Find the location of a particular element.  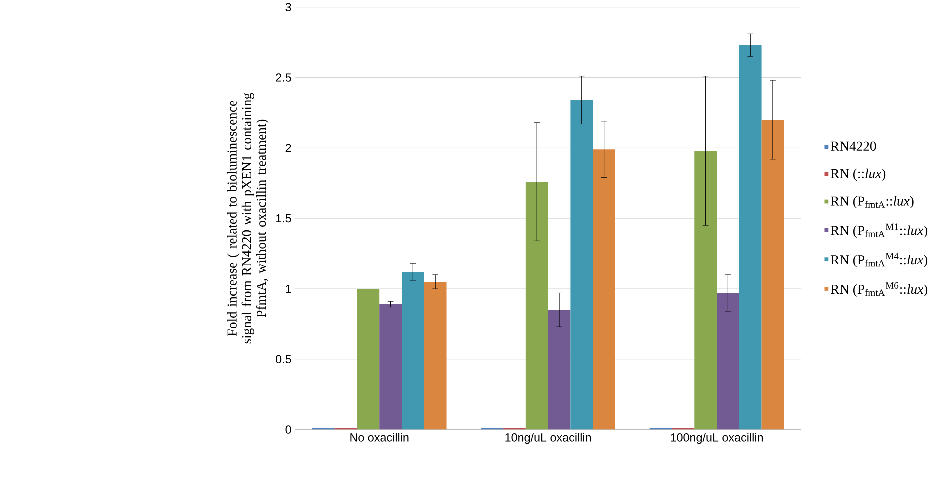

legend-label: RN (P$_{fmtA}$$^{M1}$::lux) is located at coordinates (879, 231).